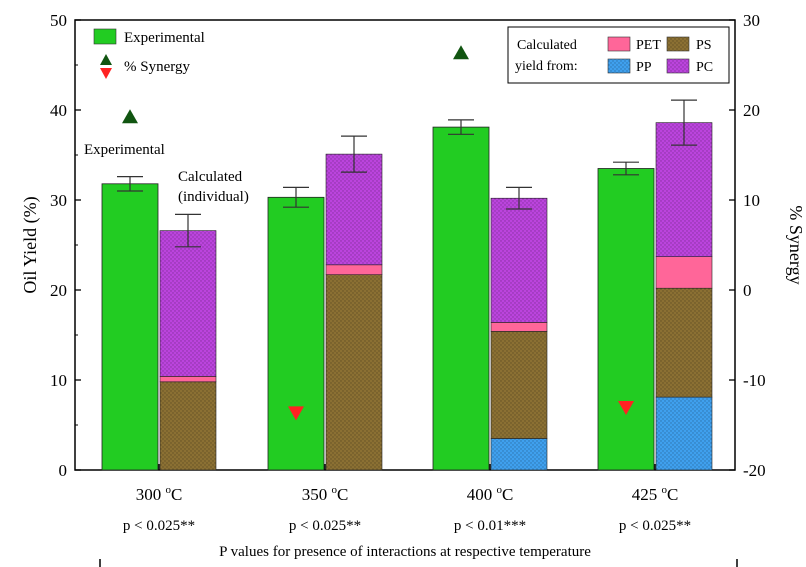  I want to click on category-label: 400 oC, so click(490, 494).